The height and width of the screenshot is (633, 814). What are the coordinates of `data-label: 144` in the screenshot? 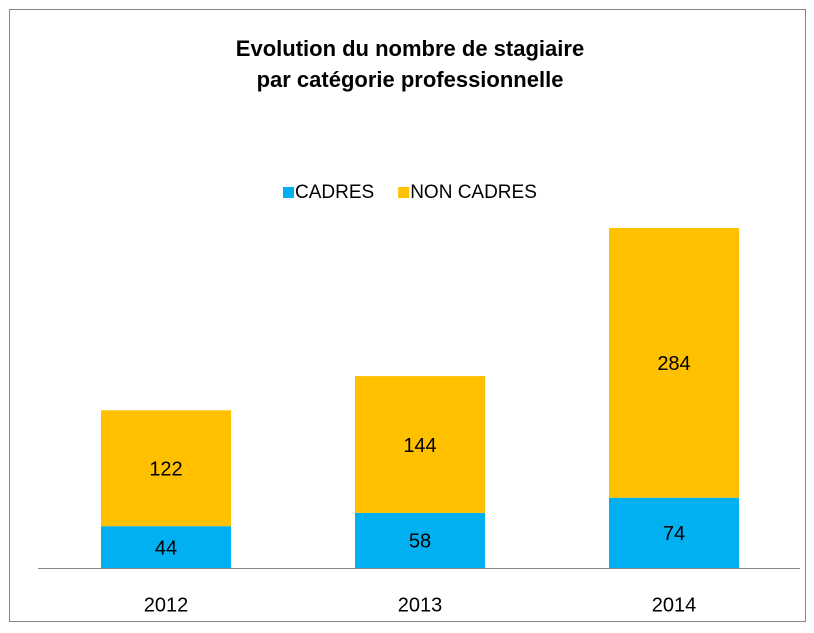 It's located at (419, 446).